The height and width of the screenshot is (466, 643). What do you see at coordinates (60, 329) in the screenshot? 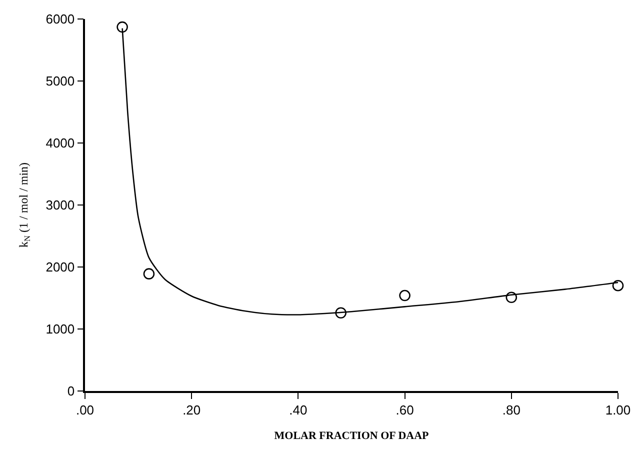
I see `y-tick-label: 1000` at bounding box center [60, 329].